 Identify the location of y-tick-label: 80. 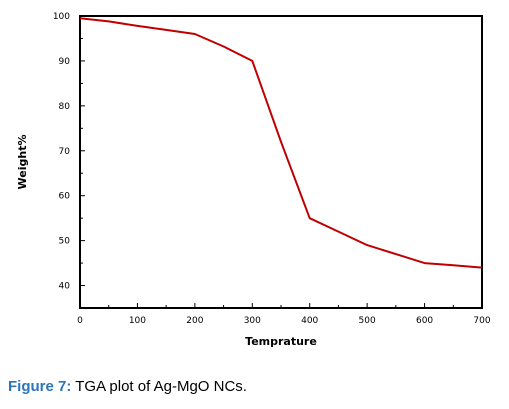
(65, 107).